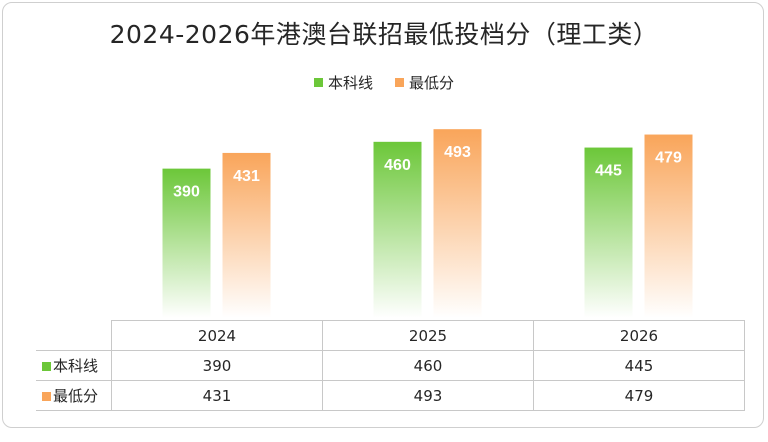 The height and width of the screenshot is (442, 768). What do you see at coordinates (46, 396) in the screenshot?
I see `table-swatch-orange` at bounding box center [46, 396].